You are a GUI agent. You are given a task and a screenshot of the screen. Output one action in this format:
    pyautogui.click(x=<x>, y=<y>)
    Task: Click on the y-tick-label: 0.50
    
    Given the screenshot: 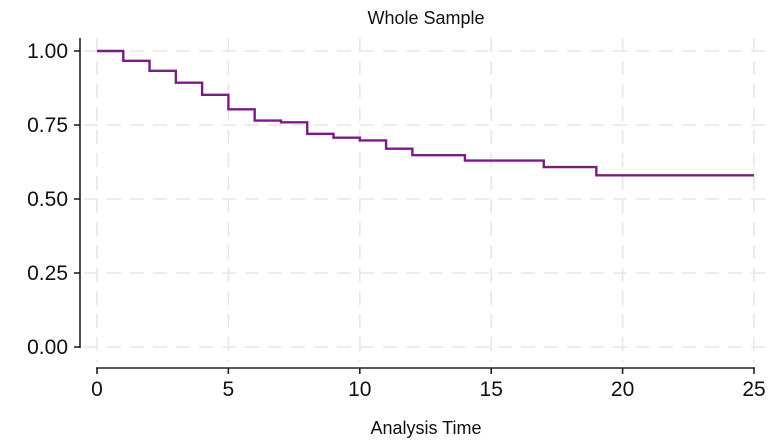 What is the action you would take?
    pyautogui.click(x=47, y=199)
    